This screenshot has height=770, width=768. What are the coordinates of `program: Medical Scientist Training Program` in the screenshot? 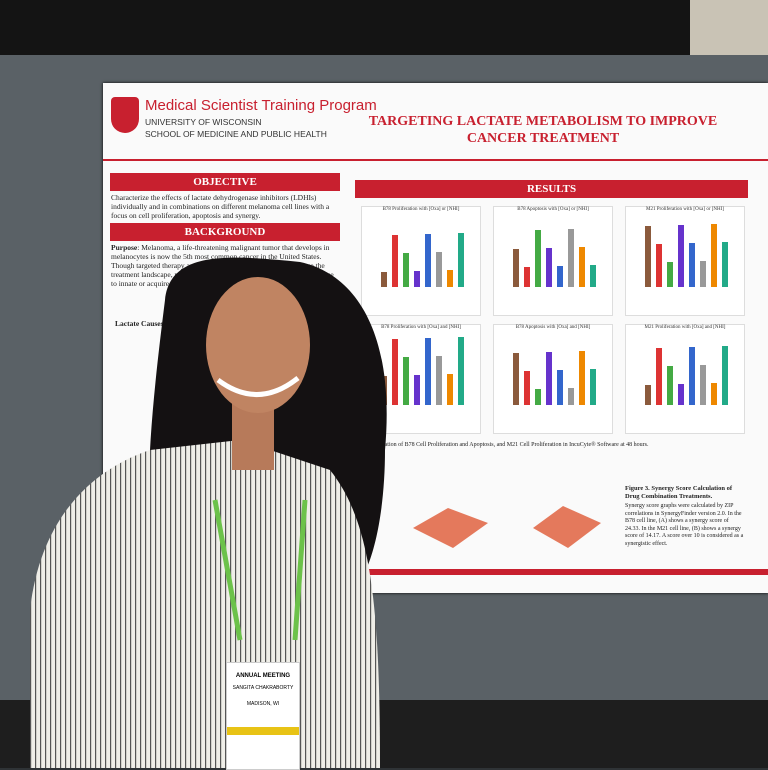 It's located at (261, 105).